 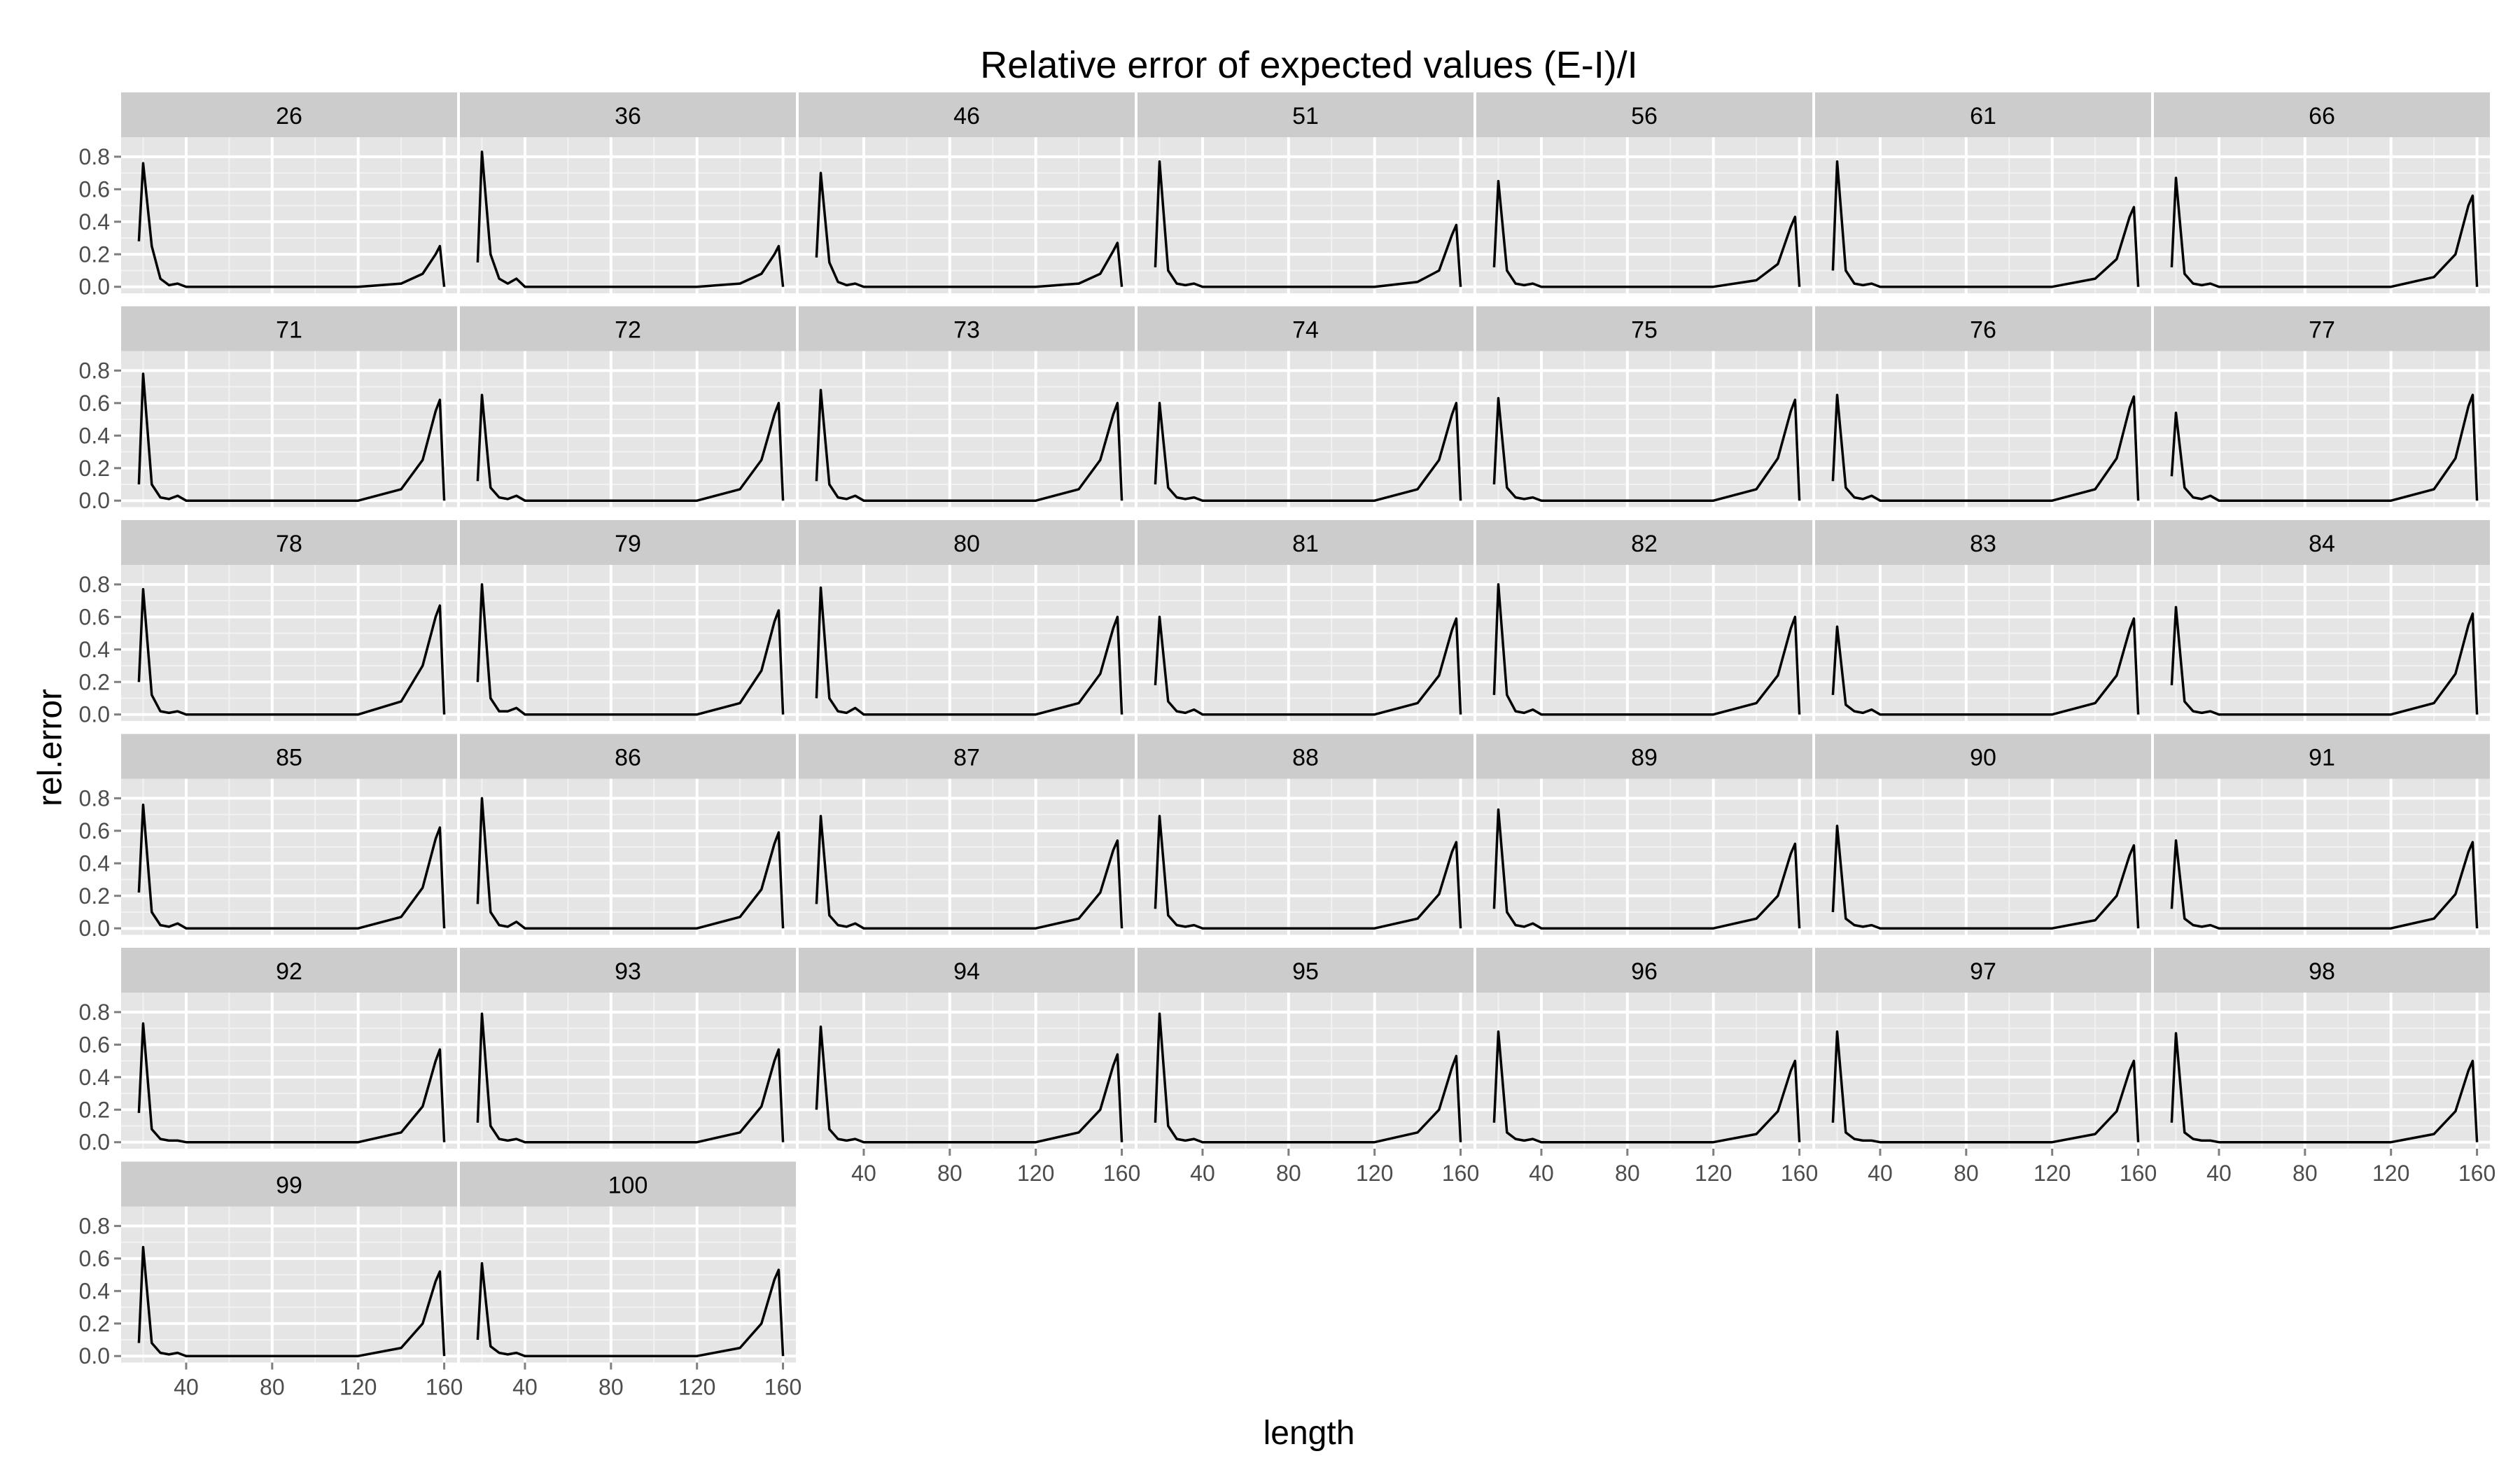 I want to click on facet-strip-label: 46, so click(x=966, y=116).